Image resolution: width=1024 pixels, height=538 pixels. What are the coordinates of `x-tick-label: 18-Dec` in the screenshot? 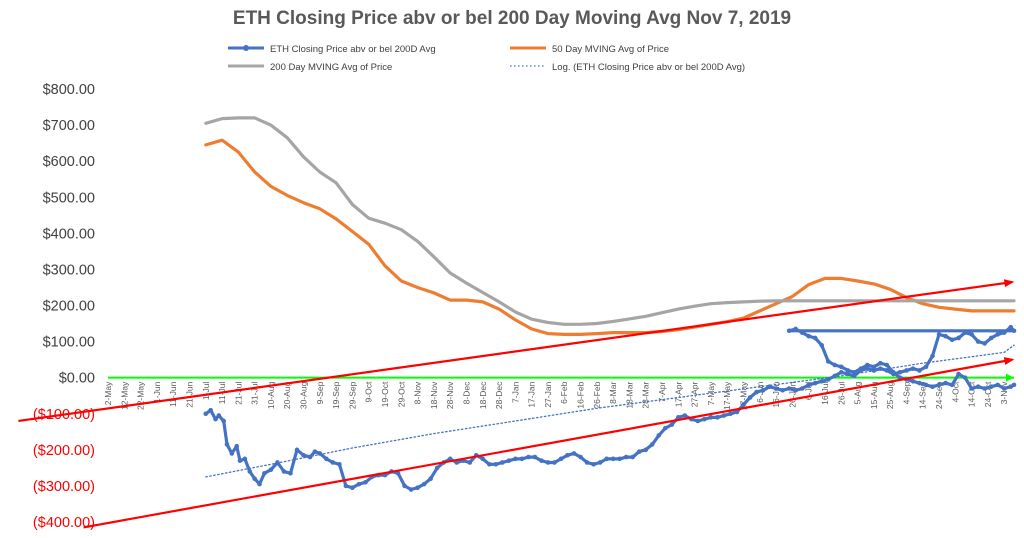 It's located at (483, 395).